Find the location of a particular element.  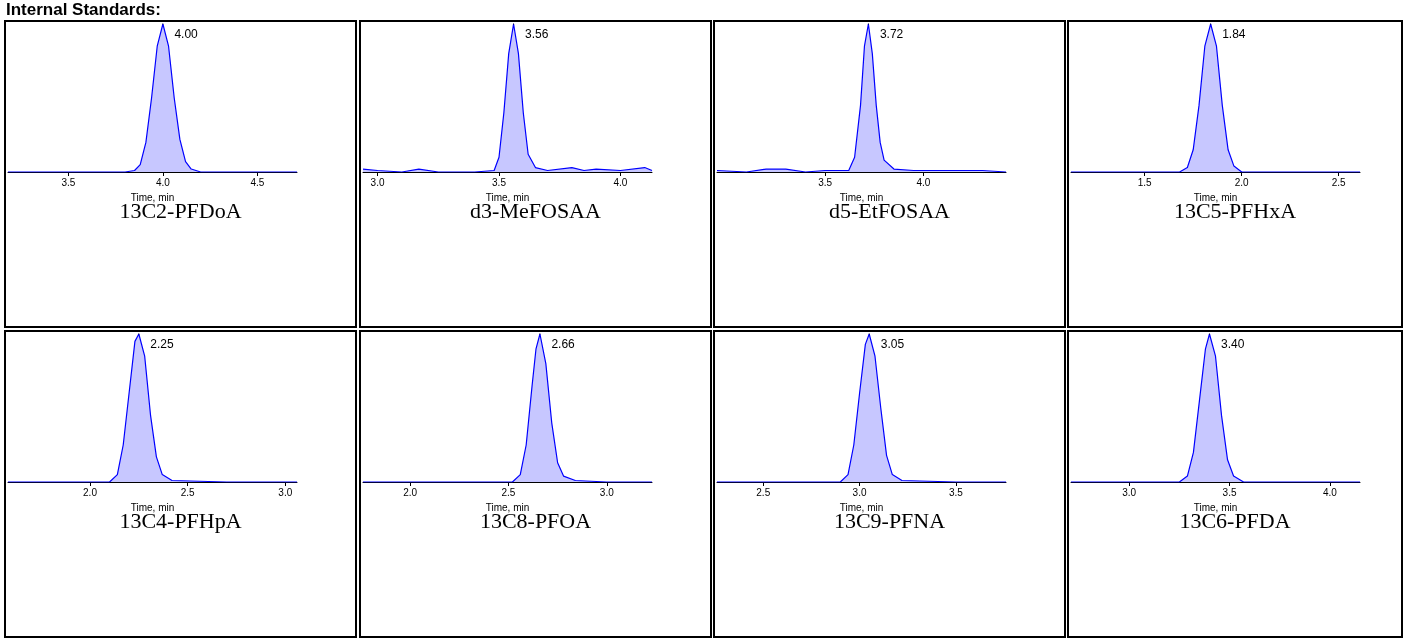

annotation: 4.00 is located at coordinates (186, 34).